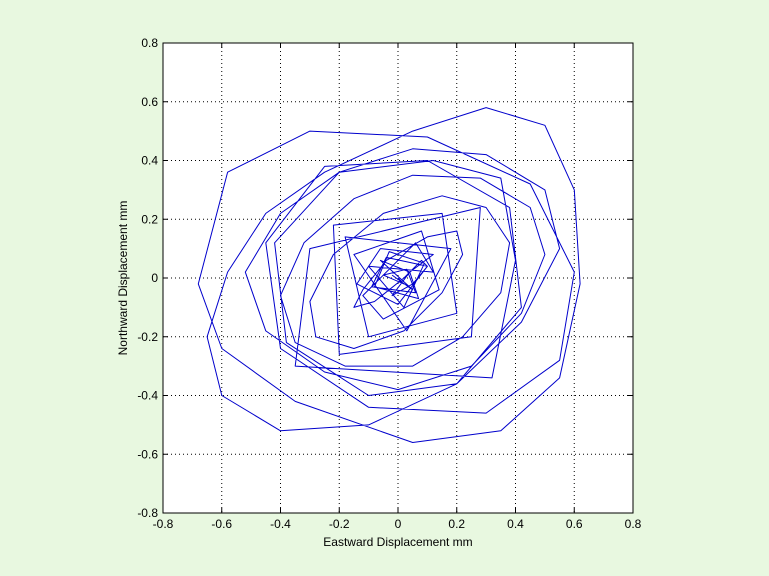 The height and width of the screenshot is (576, 769). Describe the element at coordinates (221, 524) in the screenshot. I see `x-tick-label: -0.6` at that location.